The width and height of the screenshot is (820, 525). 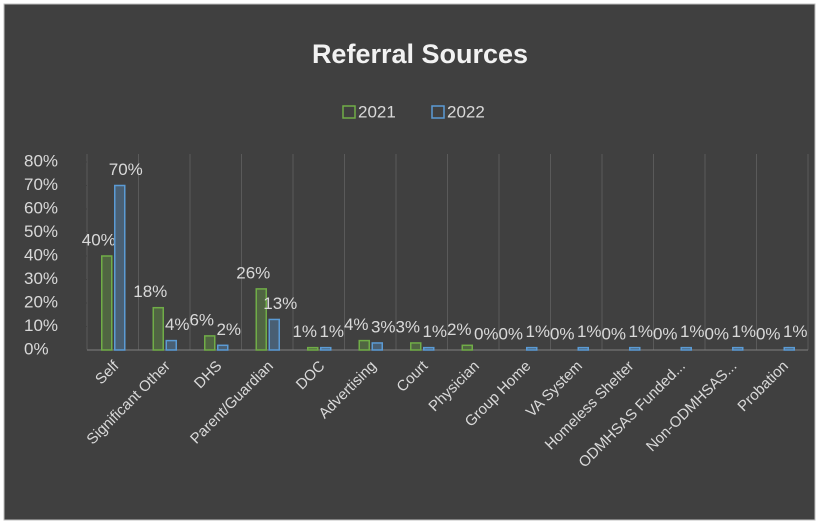 What do you see at coordinates (41, 301) in the screenshot?
I see `y-tick-label: 20%` at bounding box center [41, 301].